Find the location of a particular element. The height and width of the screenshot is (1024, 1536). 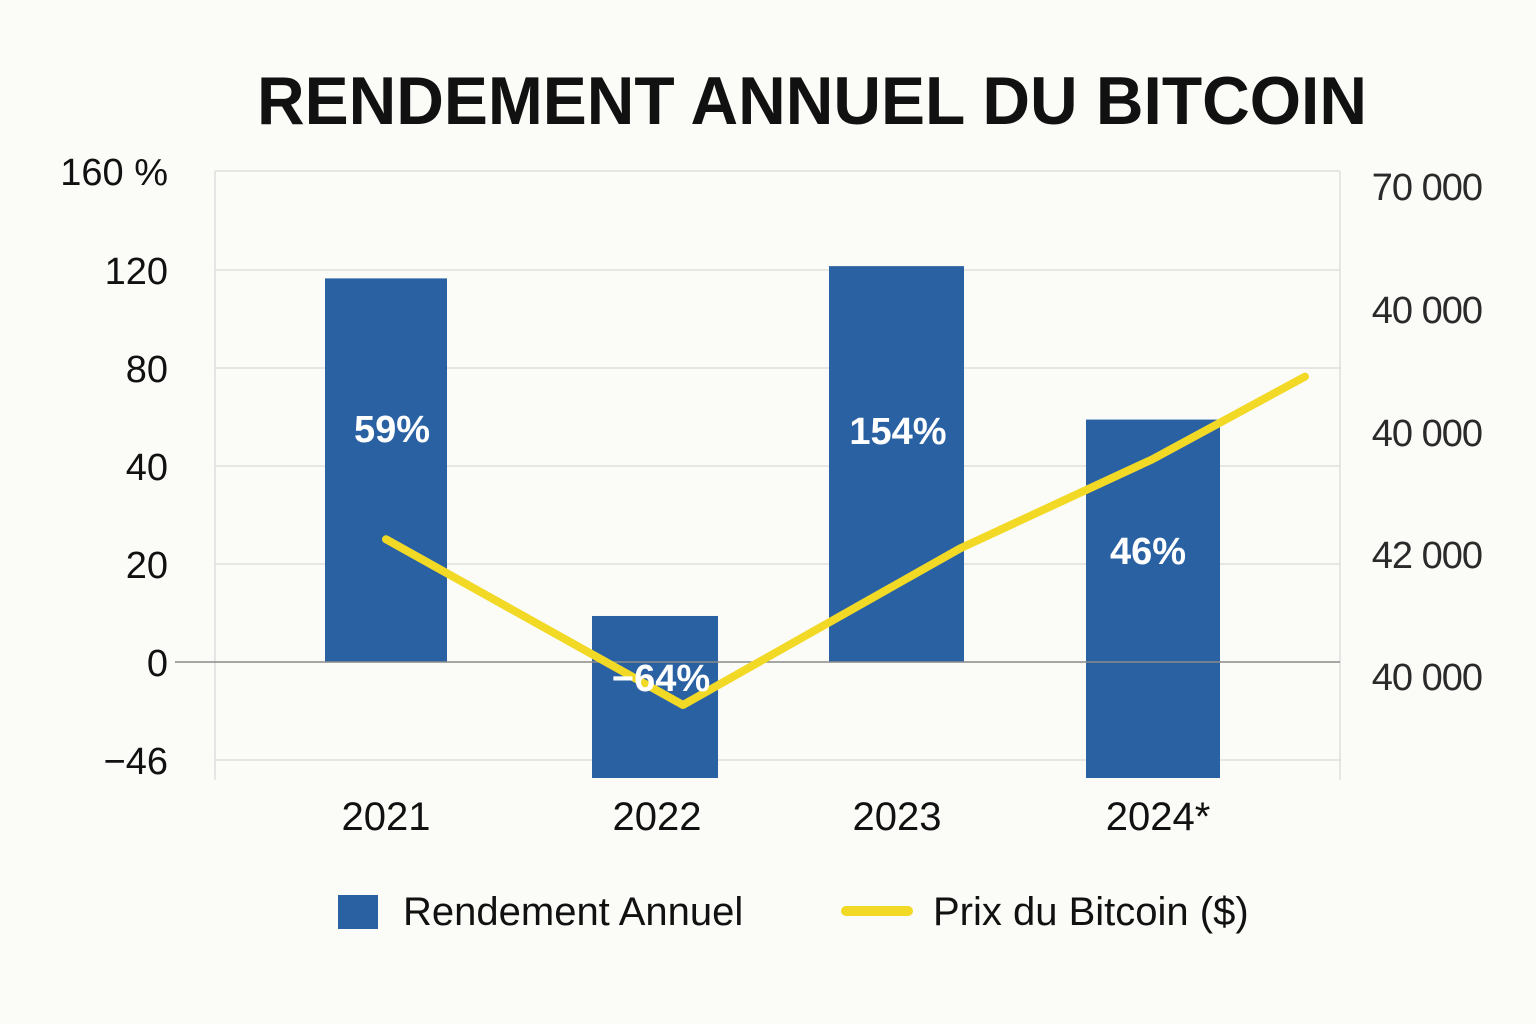

legend-label-line: Prix du Bitcoin ($) is located at coordinates (1091, 912).